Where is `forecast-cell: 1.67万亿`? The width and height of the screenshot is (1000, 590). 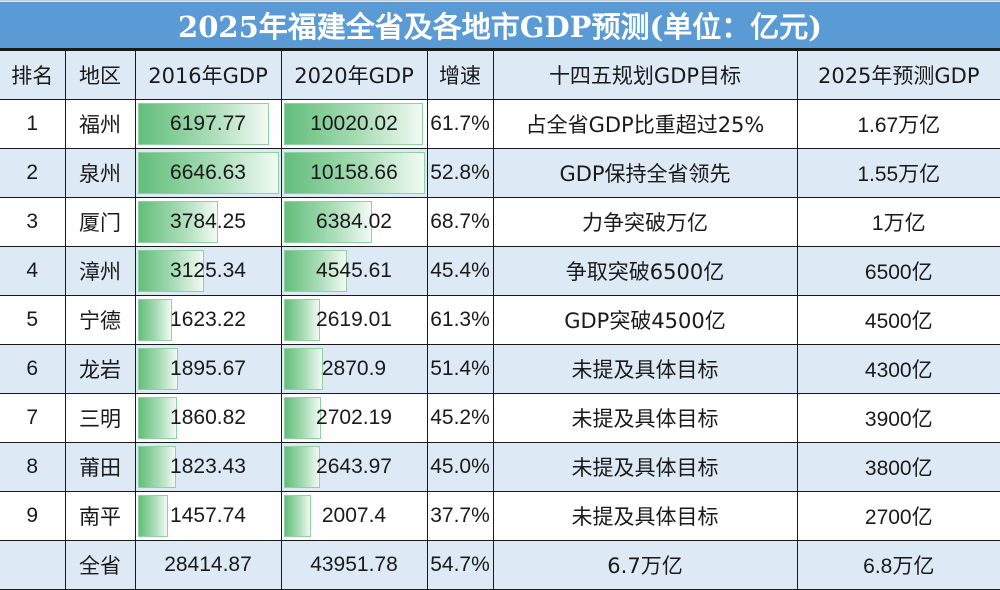 forecast-cell: 1.67万亿 is located at coordinates (898, 124).